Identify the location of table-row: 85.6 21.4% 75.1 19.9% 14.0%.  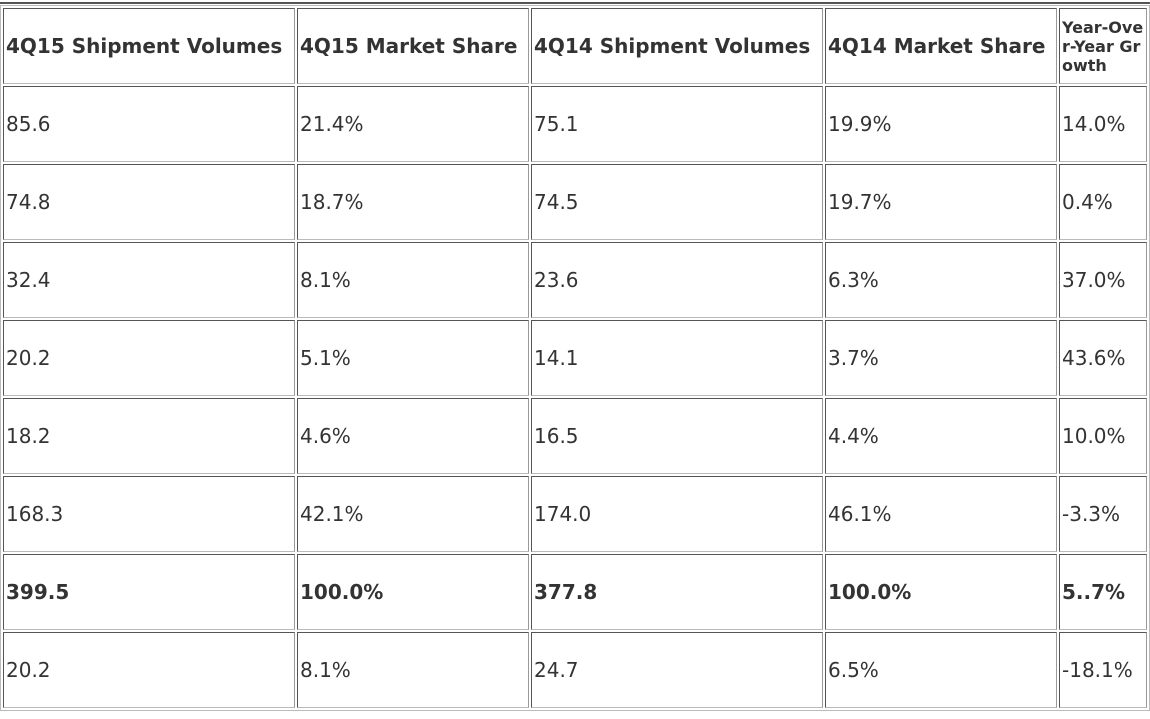
(575, 124).